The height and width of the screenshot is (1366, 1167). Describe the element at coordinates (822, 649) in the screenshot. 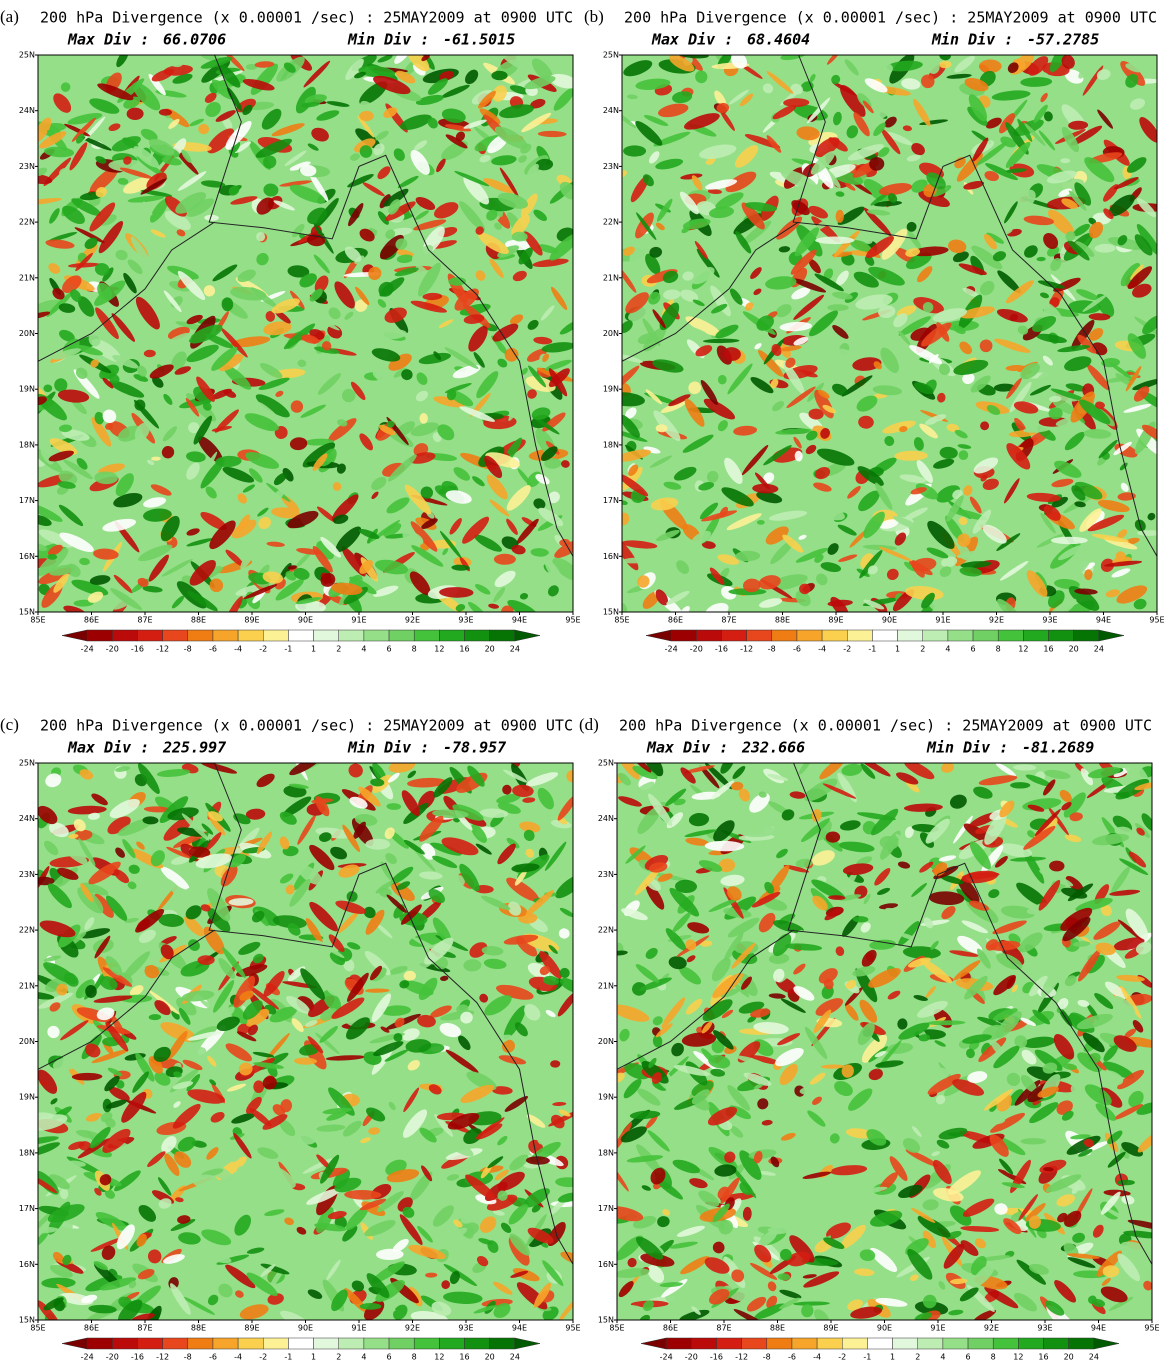

I see `colorbar-label: -4` at that location.